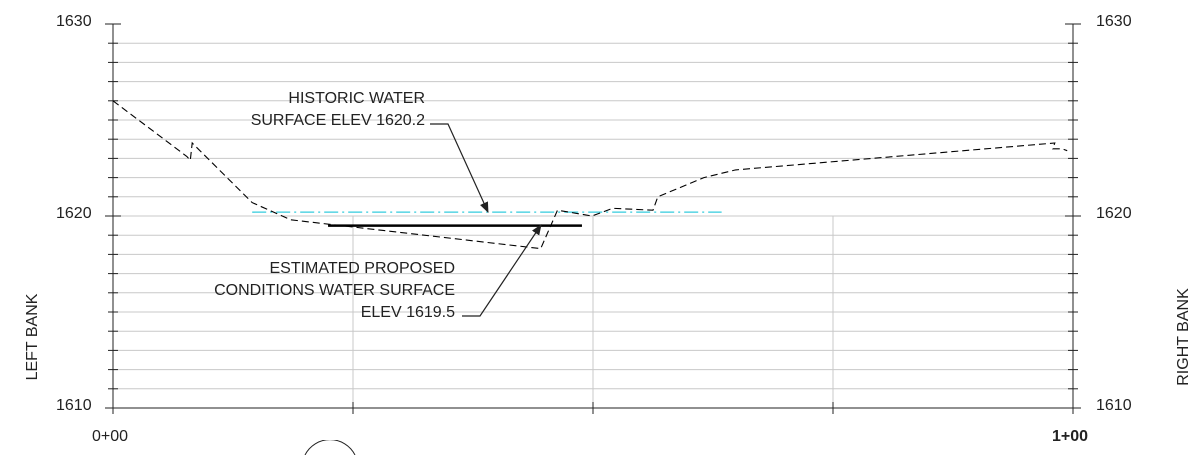 Image resolution: width=1192 pixels, height=455 pixels. I want to click on left-bank-label: LEFT BANK, so click(32, 337).